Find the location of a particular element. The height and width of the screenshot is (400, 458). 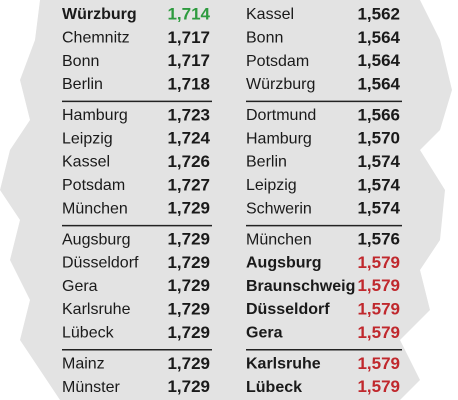

price: 1,727 is located at coordinates (188, 184).